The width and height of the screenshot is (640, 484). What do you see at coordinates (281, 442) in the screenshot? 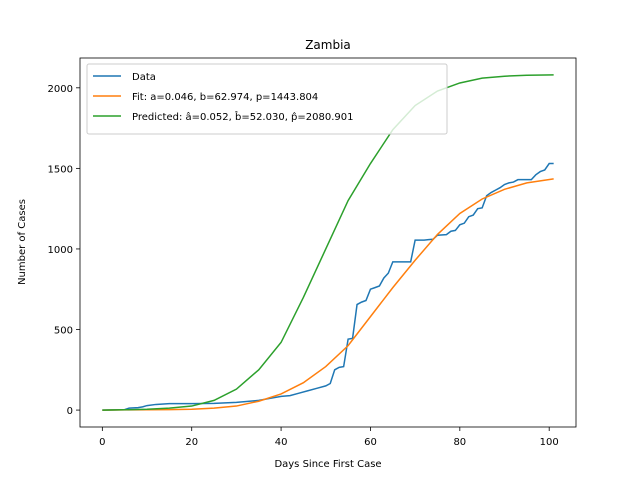
I see `x-tick-label: 40` at bounding box center [281, 442].